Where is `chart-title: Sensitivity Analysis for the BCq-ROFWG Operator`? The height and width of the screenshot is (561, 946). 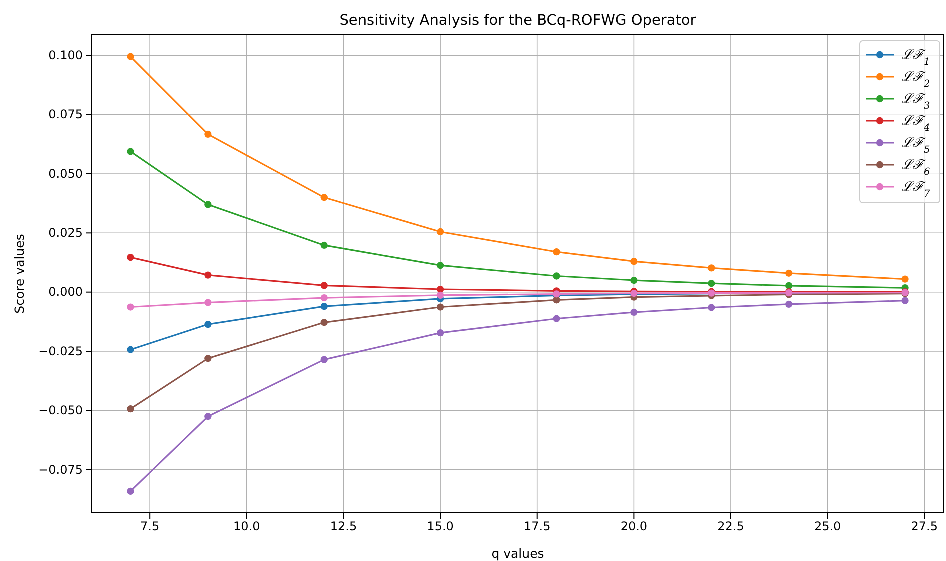 chart-title: Sensitivity Analysis for the BCq-ROFWG Operator is located at coordinates (518, 21).